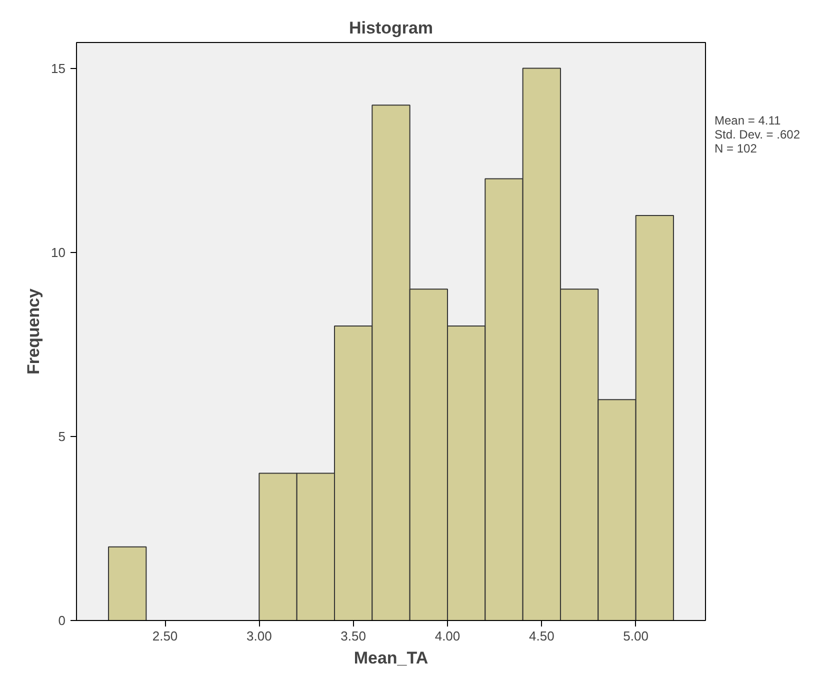  I want to click on text: Std. Dev. = .602, so click(757, 135).